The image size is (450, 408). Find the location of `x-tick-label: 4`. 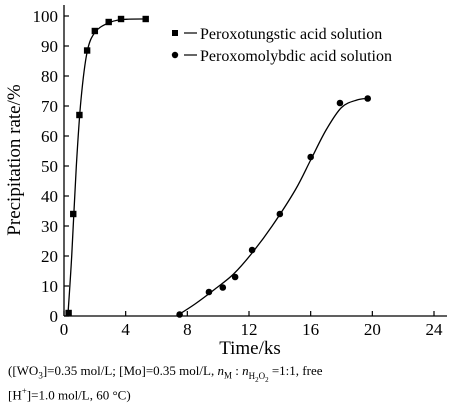

x-tick-label: 4 is located at coordinates (125, 329).